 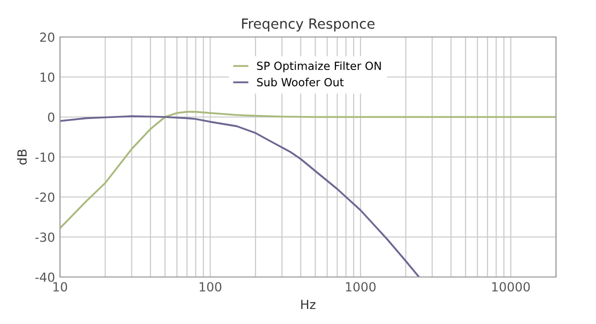 I want to click on legend-label: SP Optimaize Filter ON, so click(x=319, y=66).